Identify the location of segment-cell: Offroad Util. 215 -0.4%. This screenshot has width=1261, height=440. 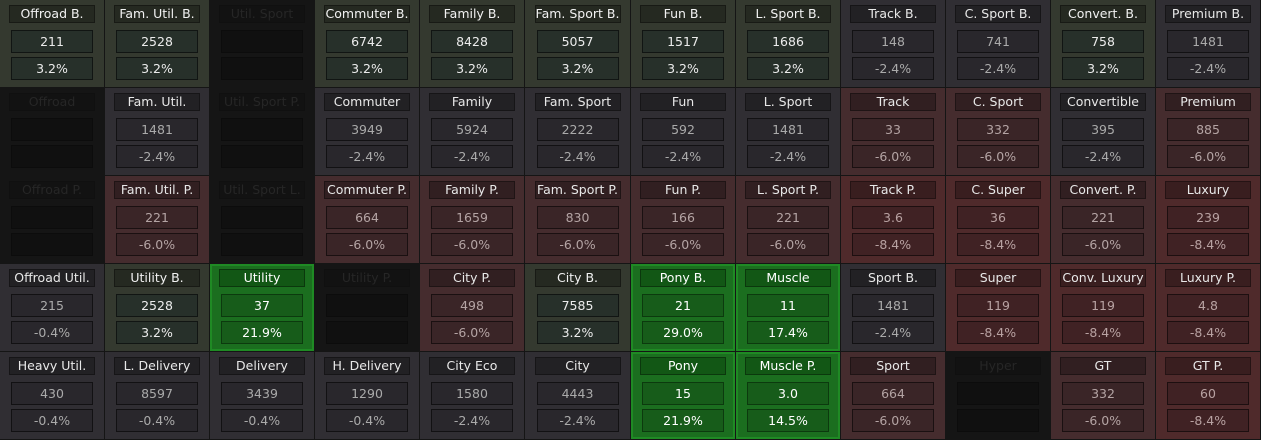
(52, 308).